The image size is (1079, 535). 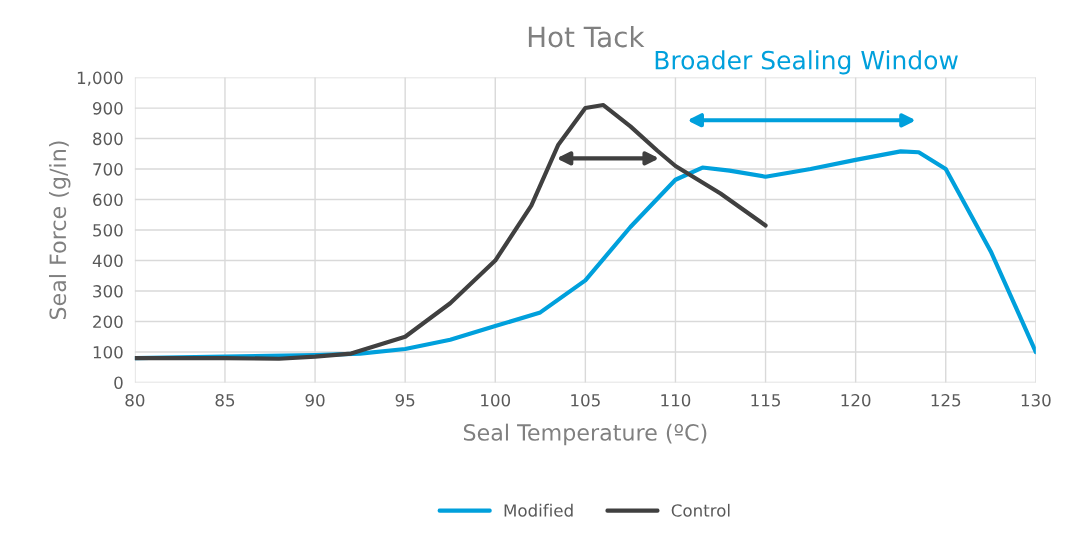 I want to click on y-tick-label: 1,000, so click(x=100, y=78).